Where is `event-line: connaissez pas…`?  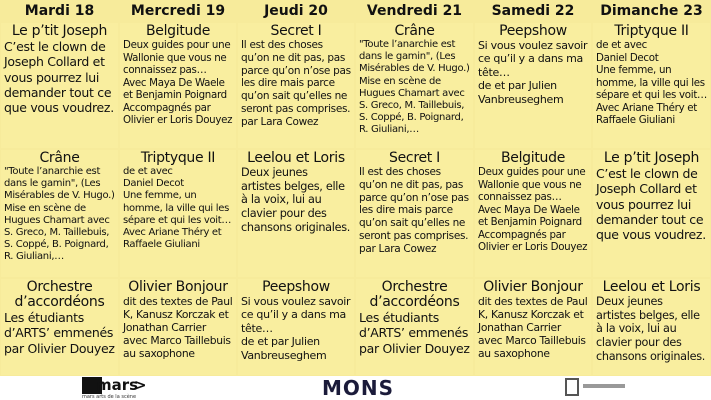 event-line: connaissez pas… is located at coordinates (165, 70).